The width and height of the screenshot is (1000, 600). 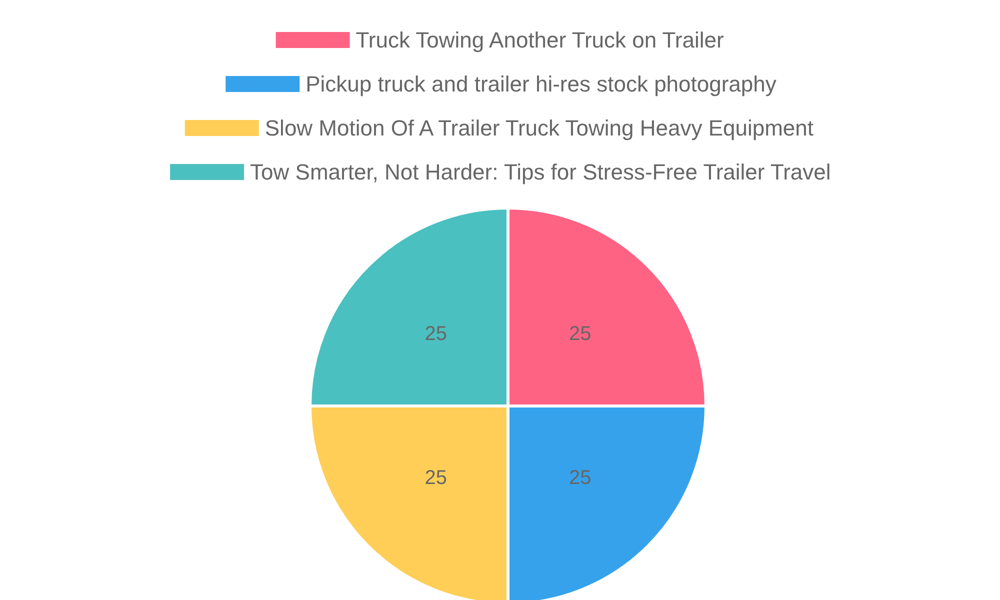 I want to click on legend-label: Truck Towing Another Truck on Trailer, so click(x=540, y=40).